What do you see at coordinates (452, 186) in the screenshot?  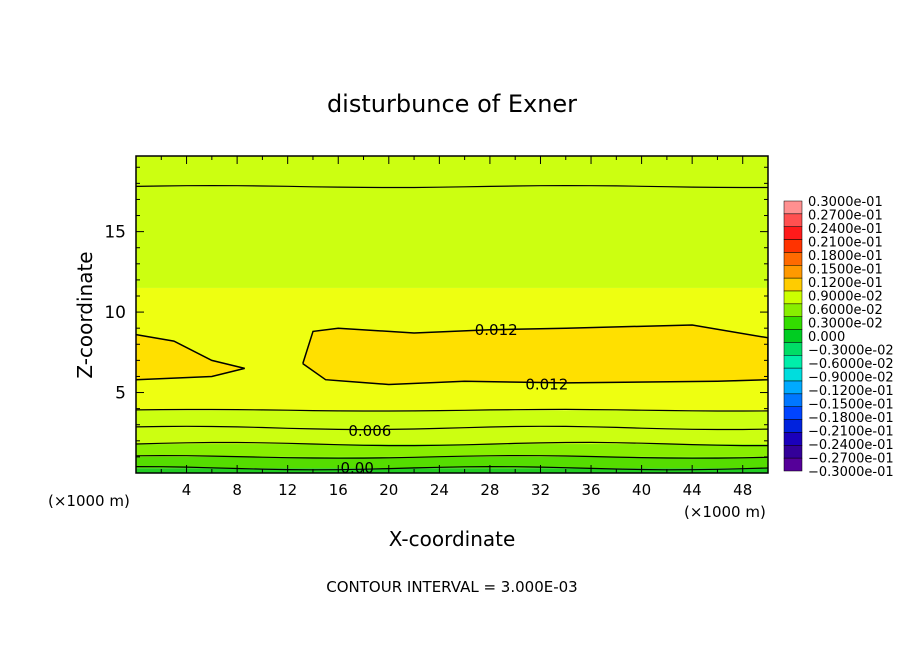 I see `contour-upper` at bounding box center [452, 186].